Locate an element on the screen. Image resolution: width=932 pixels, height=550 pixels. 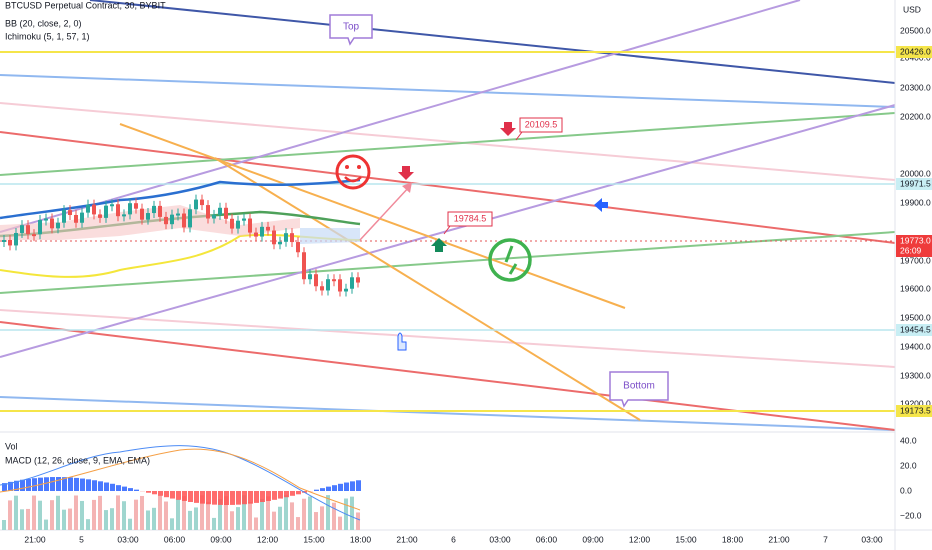
indicator: BB (20, close, 2, 0) is located at coordinates (43, 23).